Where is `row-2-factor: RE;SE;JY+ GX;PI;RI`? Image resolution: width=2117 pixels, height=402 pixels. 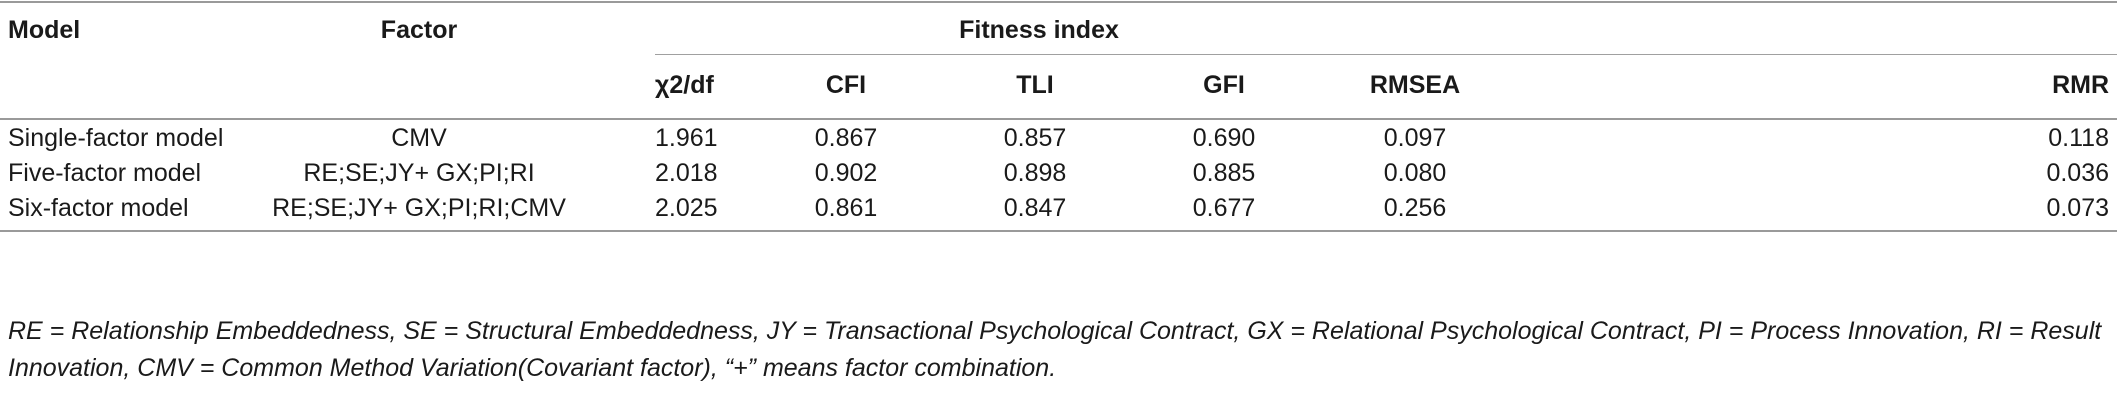 row-2-factor: RE;SE;JY+ GX;PI;RI is located at coordinates (419, 173).